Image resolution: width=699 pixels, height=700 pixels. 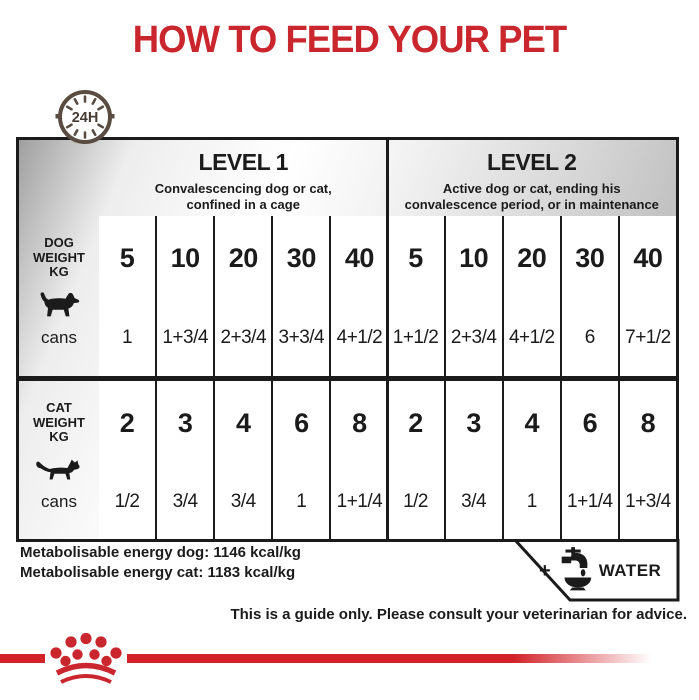 I want to click on dog-icon, so click(x=59, y=307).